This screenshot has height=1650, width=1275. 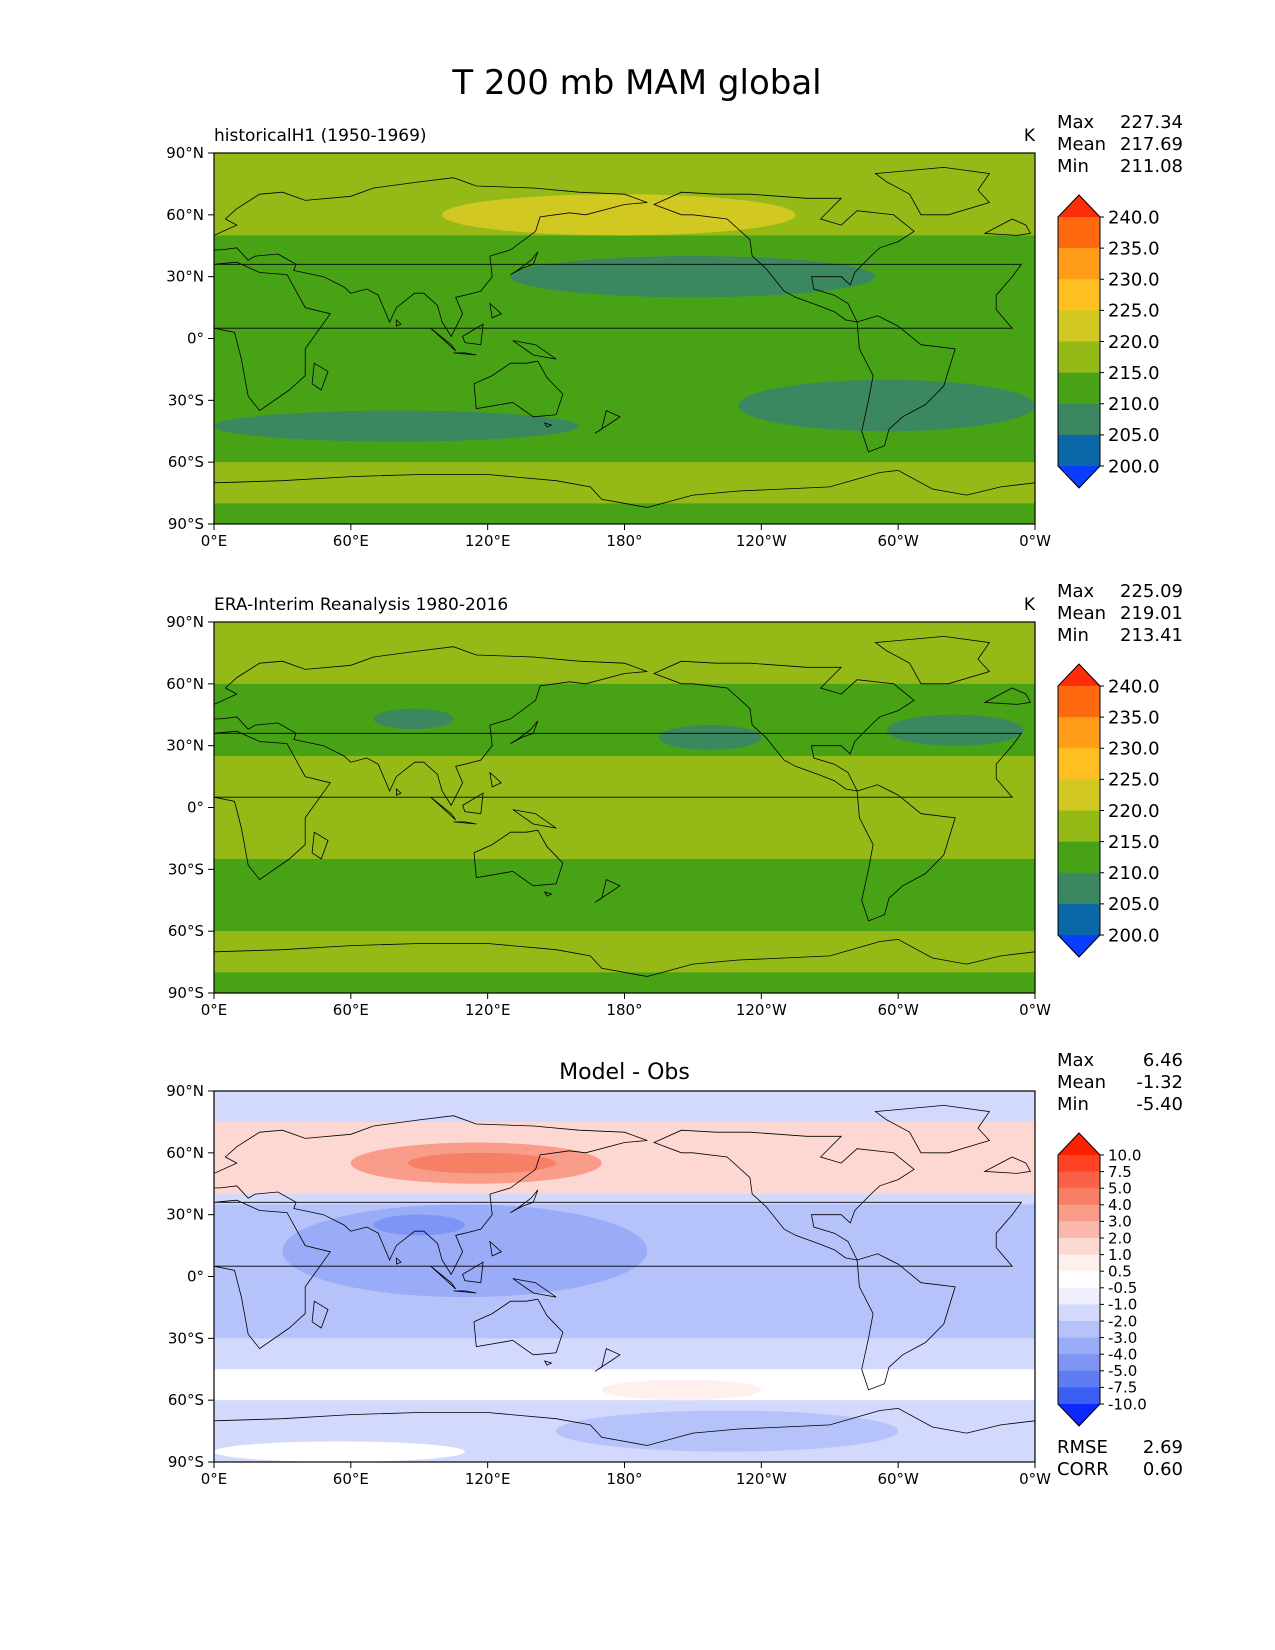 What do you see at coordinates (195, 808) in the screenshot?
I see `y-tick-label: 0°` at bounding box center [195, 808].